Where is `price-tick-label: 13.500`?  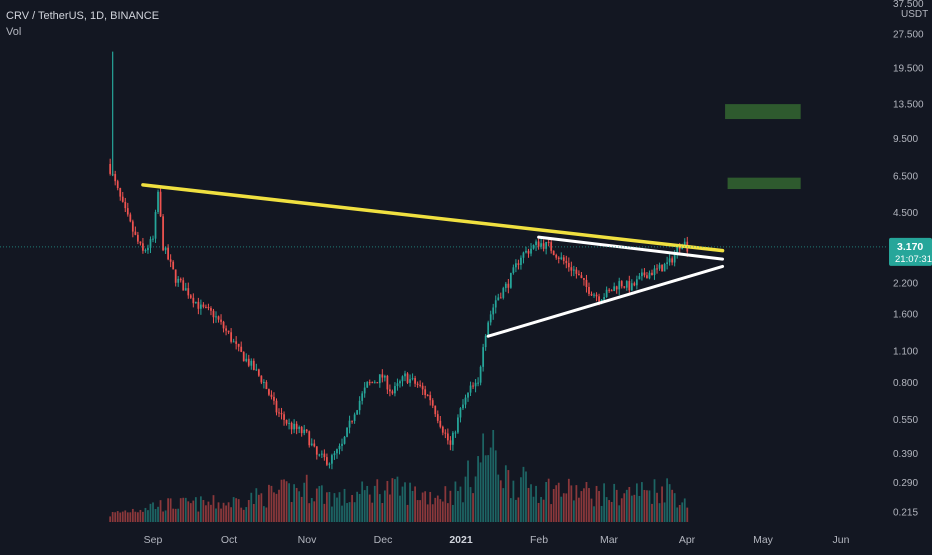 price-tick-label: 13.500 is located at coordinates (908, 105).